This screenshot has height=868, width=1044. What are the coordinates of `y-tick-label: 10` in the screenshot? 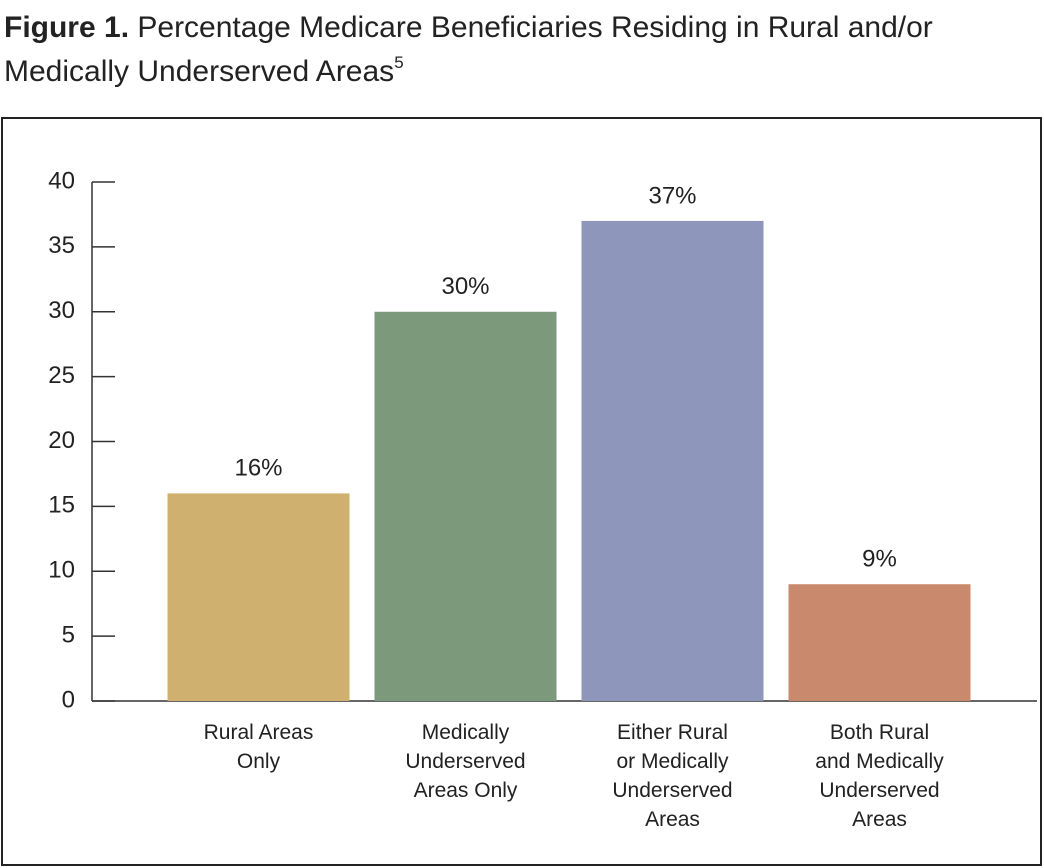 It's located at (61, 570).